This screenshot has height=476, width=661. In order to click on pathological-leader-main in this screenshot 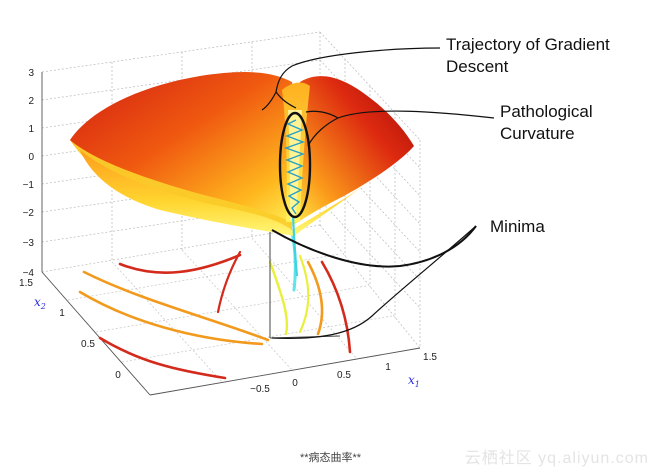, I will do `click(416, 114)`.